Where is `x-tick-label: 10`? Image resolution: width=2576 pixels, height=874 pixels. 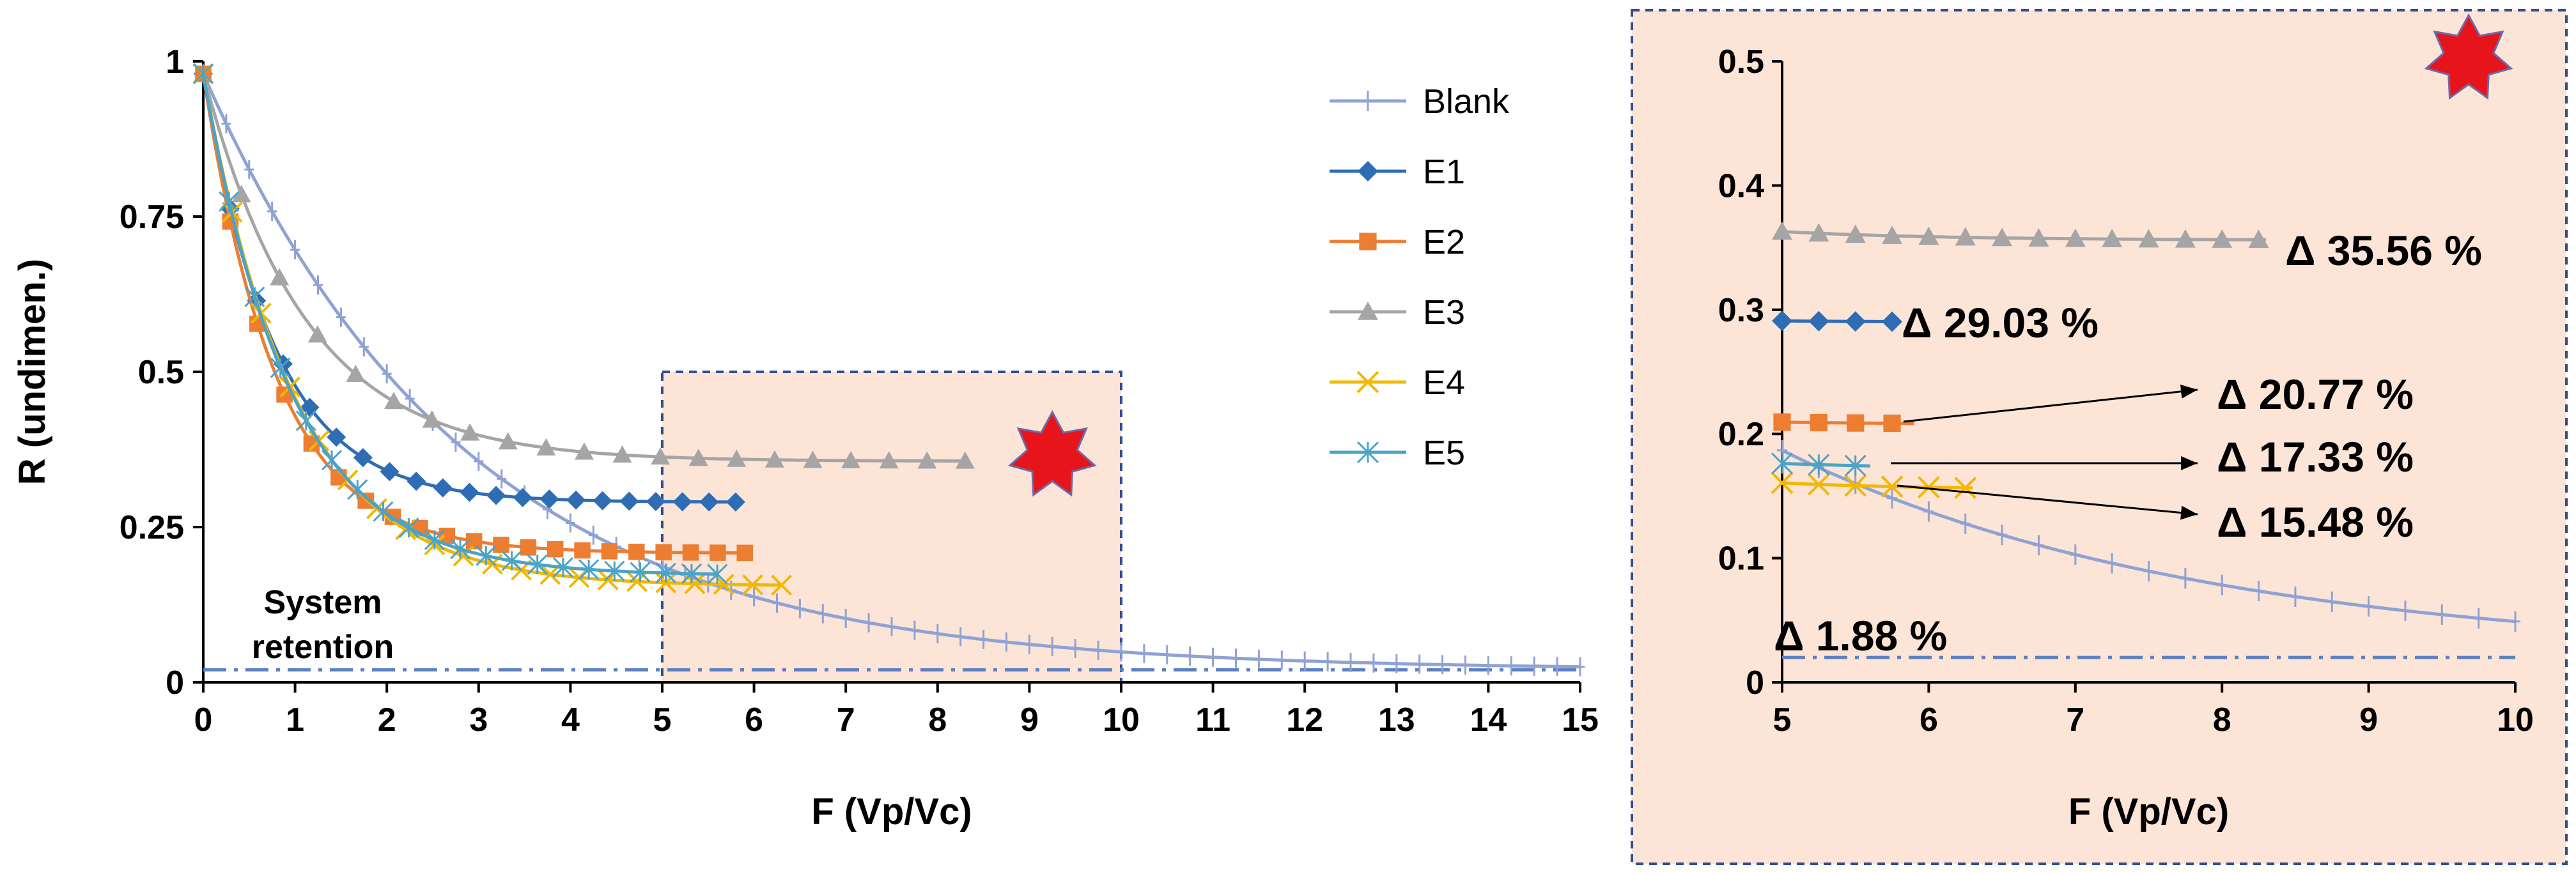 x-tick-label: 10 is located at coordinates (1121, 720).